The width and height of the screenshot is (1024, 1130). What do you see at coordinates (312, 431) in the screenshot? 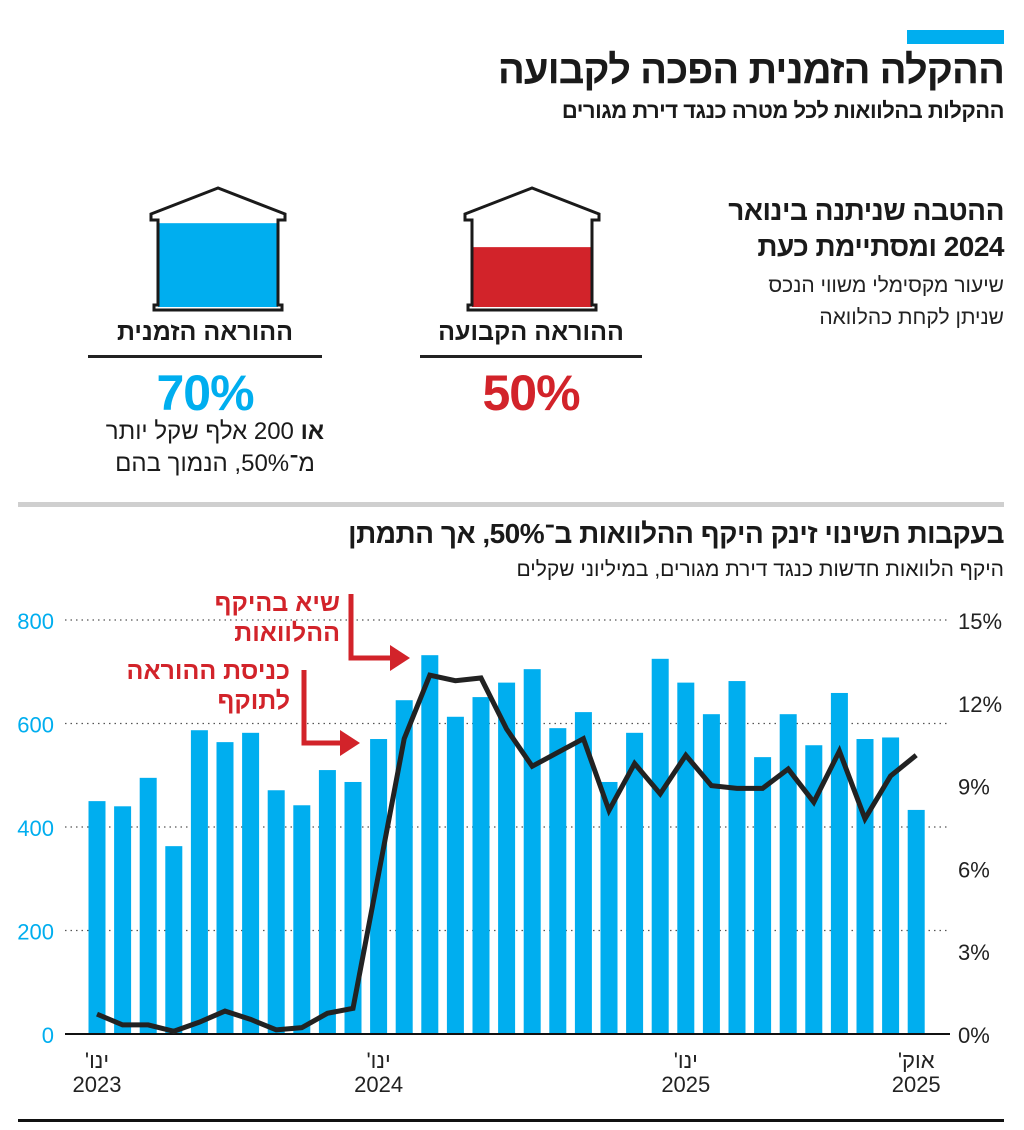
I see `note-bold: או` at bounding box center [312, 431].